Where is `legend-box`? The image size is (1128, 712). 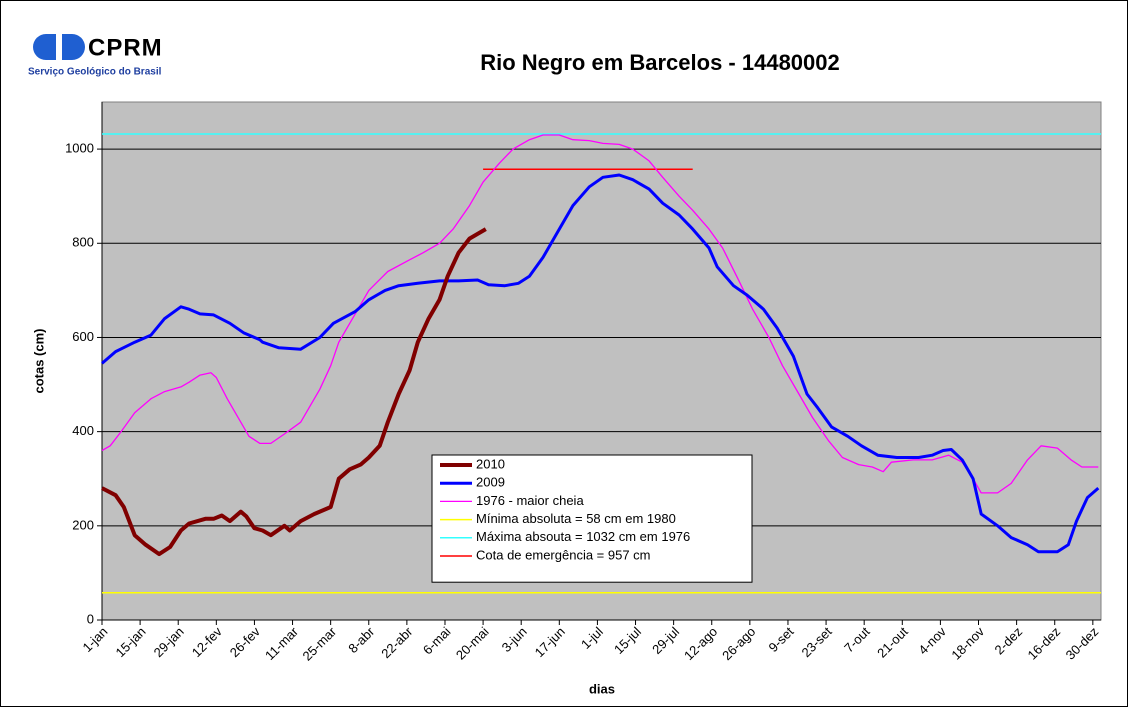 legend-box is located at coordinates (592, 518).